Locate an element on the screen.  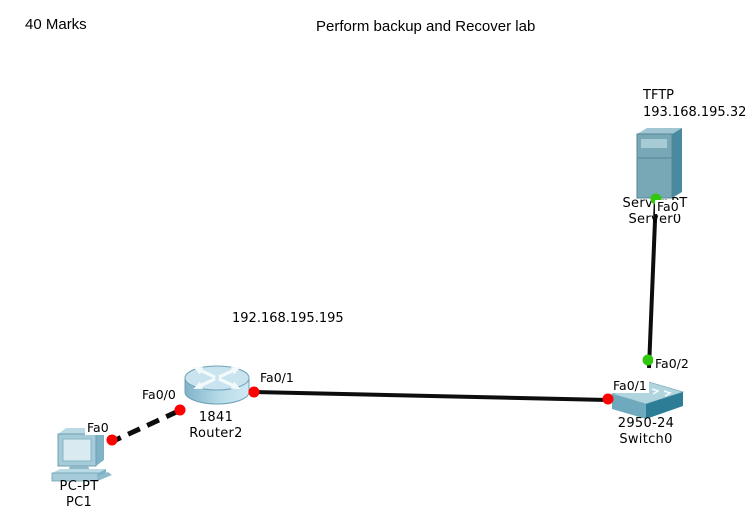
marks-note: 40 Marks is located at coordinates (56, 24).